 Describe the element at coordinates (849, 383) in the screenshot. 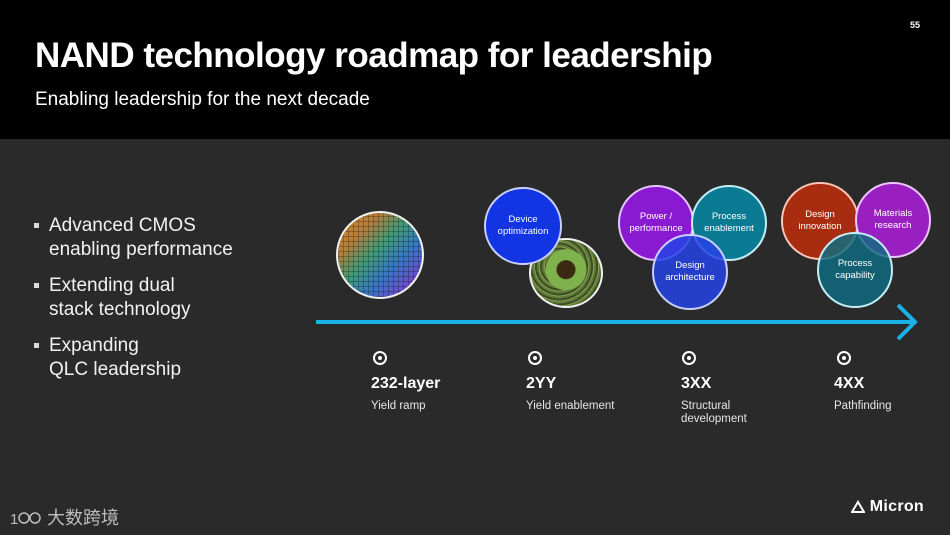

I see `milestone-label: 4XX` at that location.